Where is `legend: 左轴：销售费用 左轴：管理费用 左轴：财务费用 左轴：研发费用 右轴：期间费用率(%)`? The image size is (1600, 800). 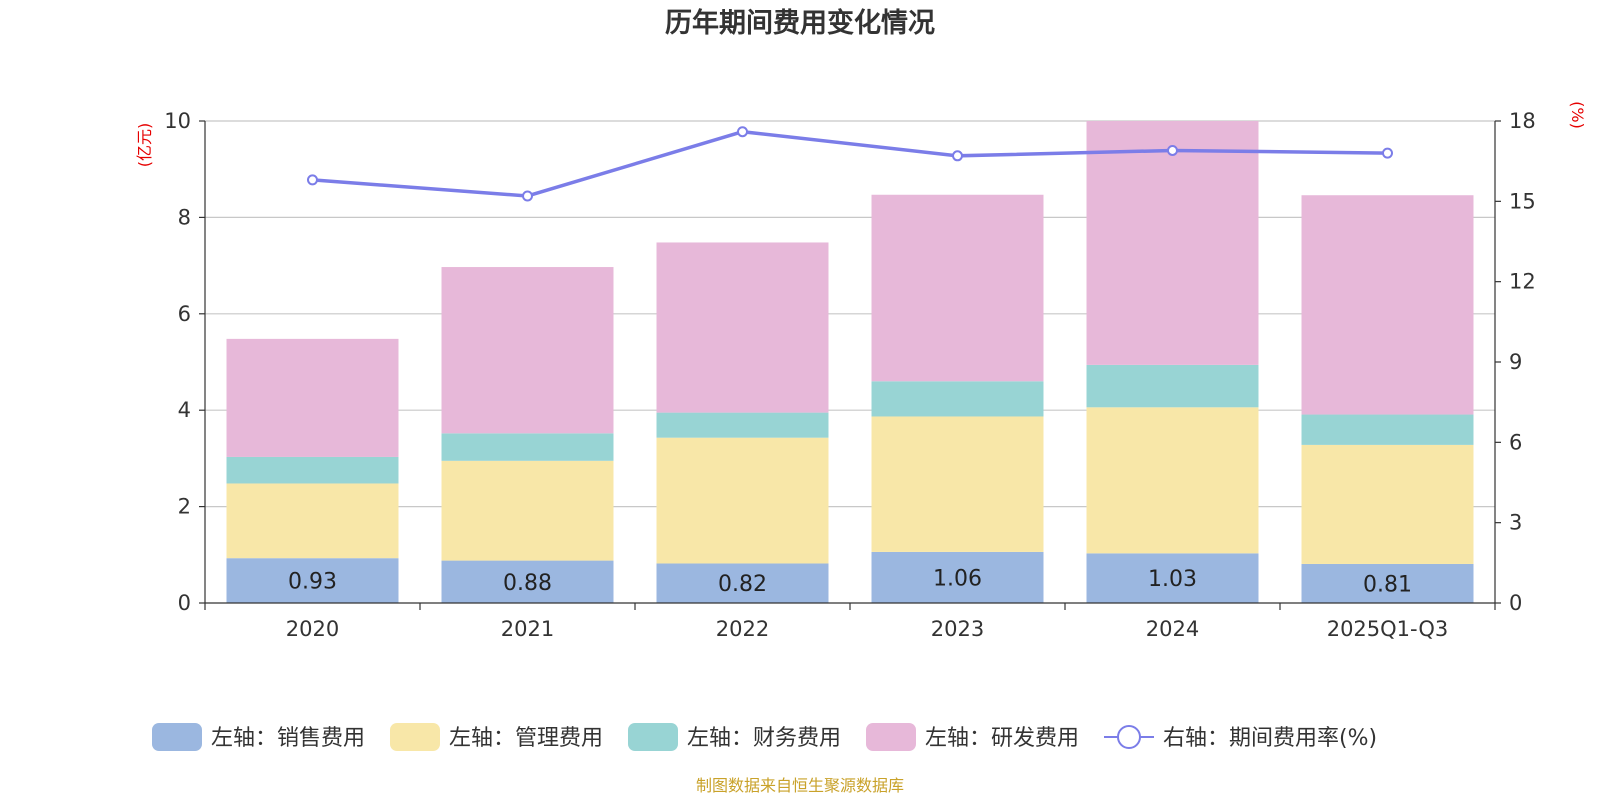 legend: 左轴：销售费用 左轴：管理费用 左轴：财务费用 左轴：研发费用 右轴：期间费用率(%) is located at coordinates (764, 737).